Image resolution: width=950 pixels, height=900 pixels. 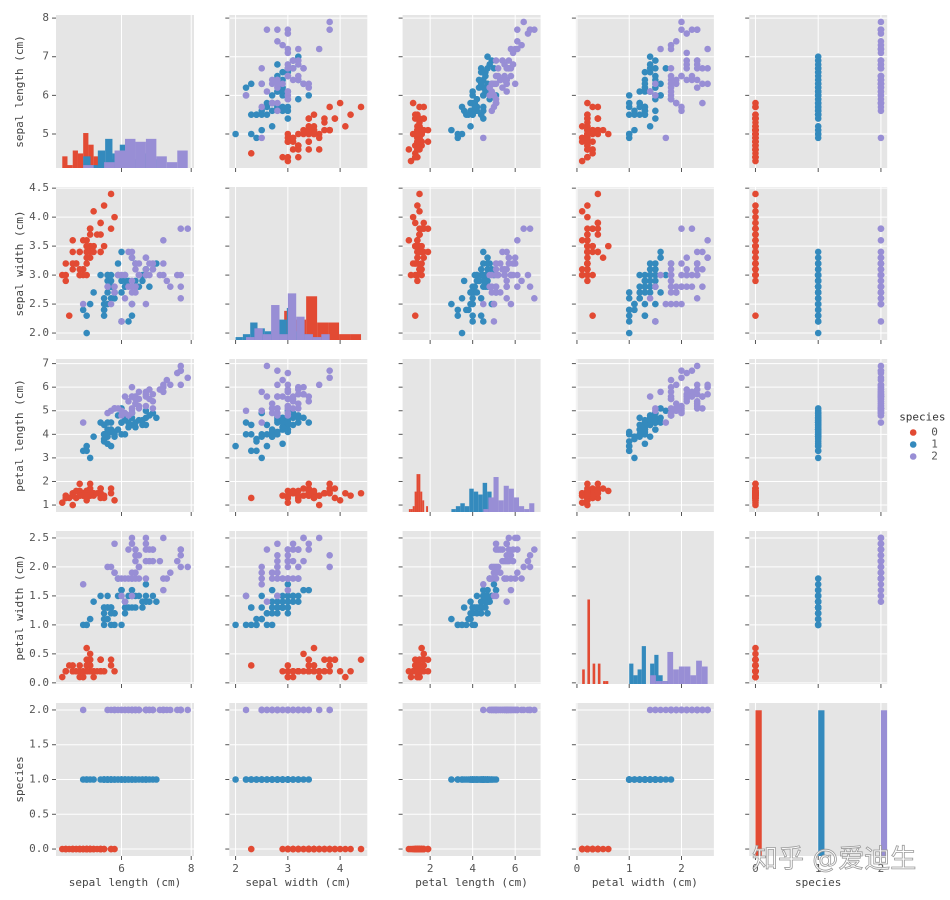 What do you see at coordinates (45, 410) in the screenshot?
I see `y-tick-label: 5` at bounding box center [45, 410].